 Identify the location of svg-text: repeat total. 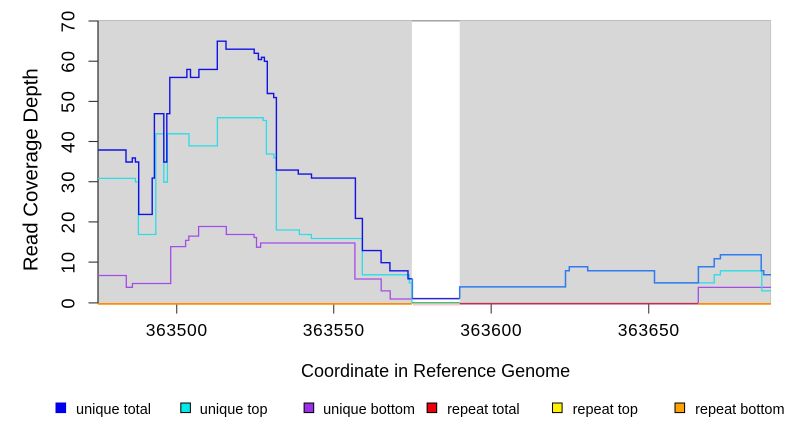
(483, 410).